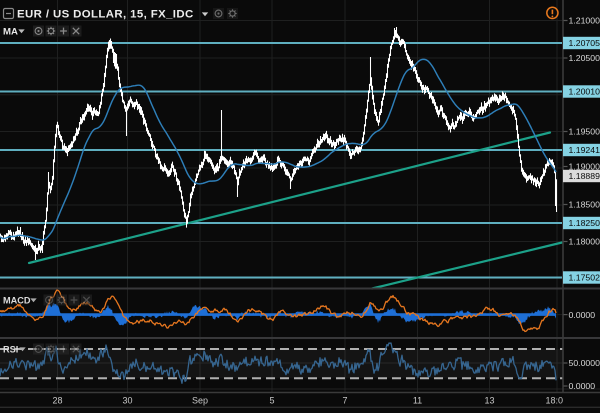 The width and height of the screenshot is (600, 413). What do you see at coordinates (17, 300) in the screenshot?
I see `svg-text: MACD` at bounding box center [17, 300].